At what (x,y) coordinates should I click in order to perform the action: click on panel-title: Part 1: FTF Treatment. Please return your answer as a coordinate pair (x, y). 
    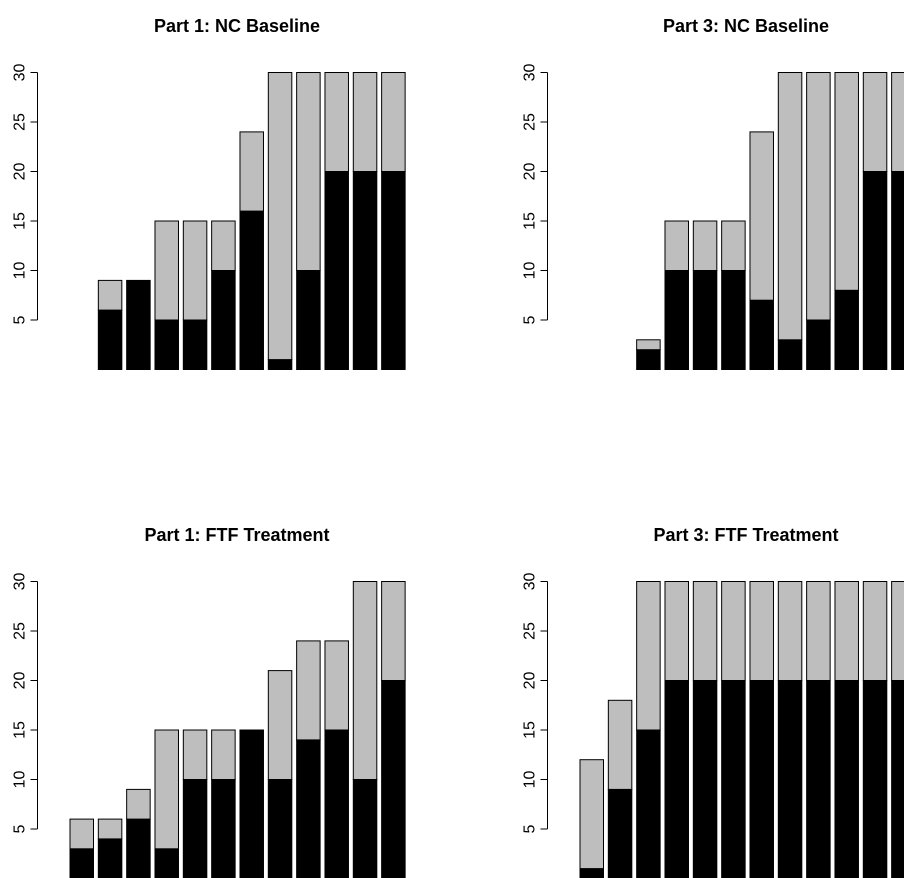
    Looking at the image, I should click on (236, 535).